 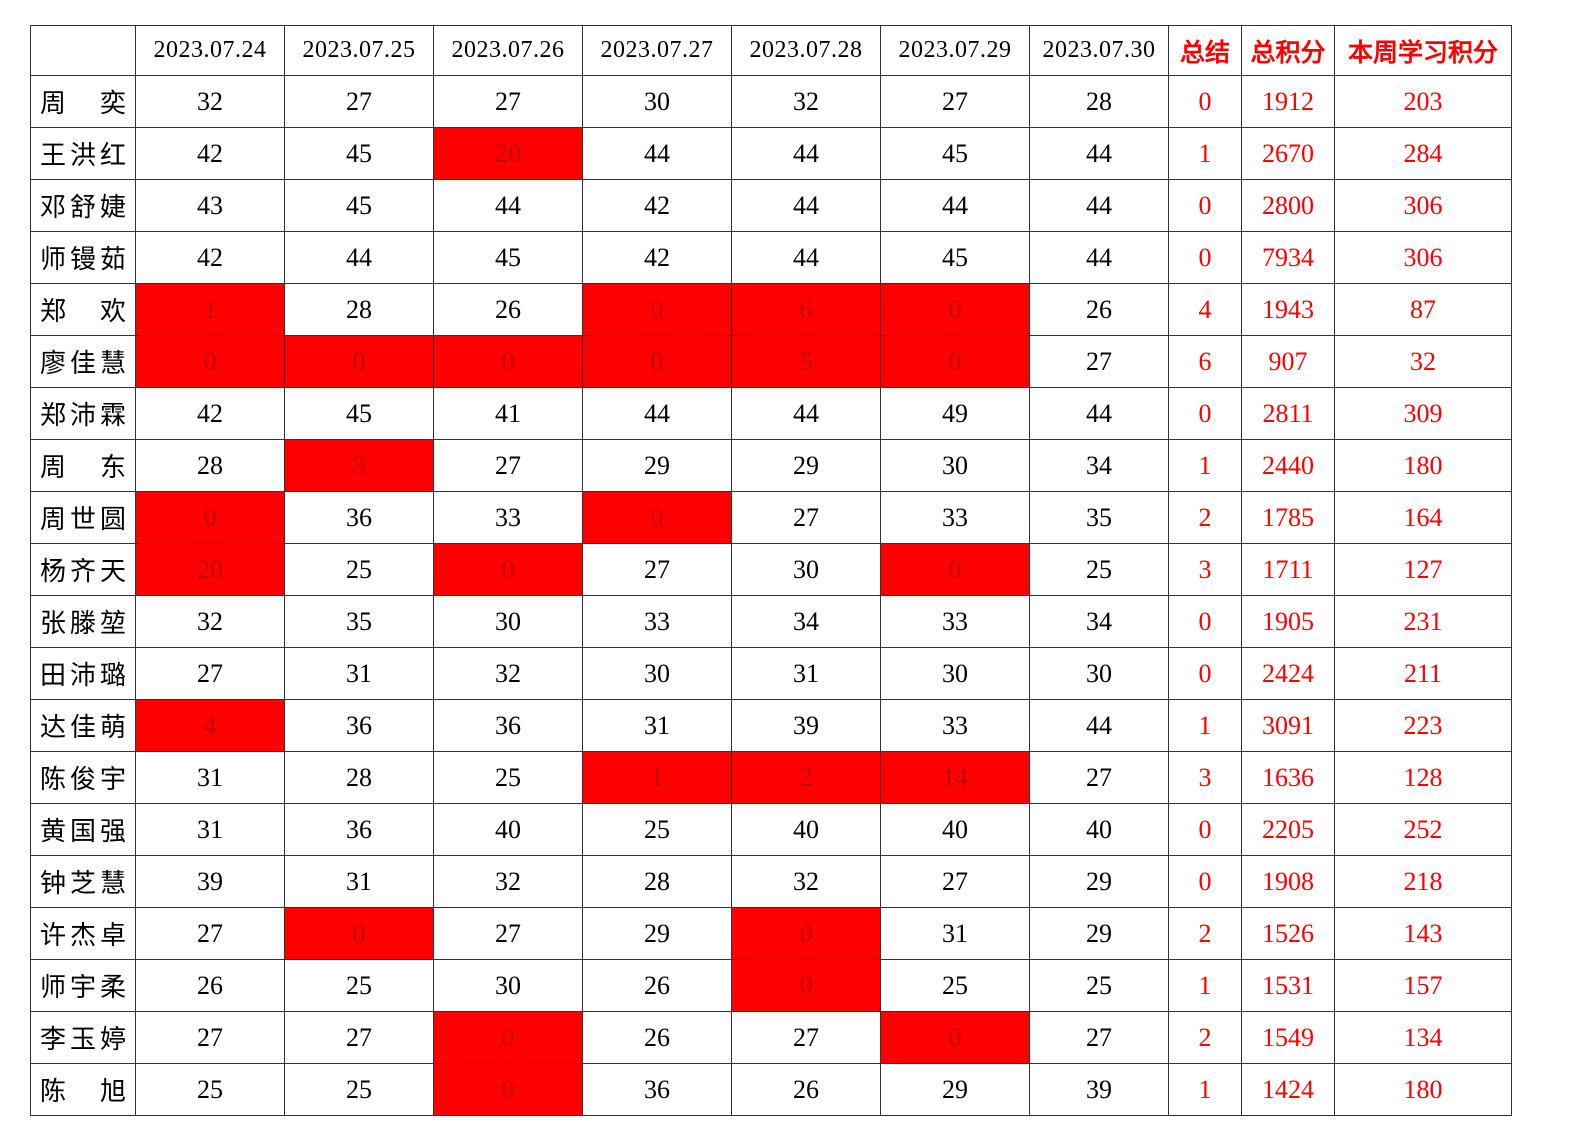 I want to click on table-row: 钟芝慧 39 31 32 28 32 27 29 0 1908 218, so click(x=771, y=881).